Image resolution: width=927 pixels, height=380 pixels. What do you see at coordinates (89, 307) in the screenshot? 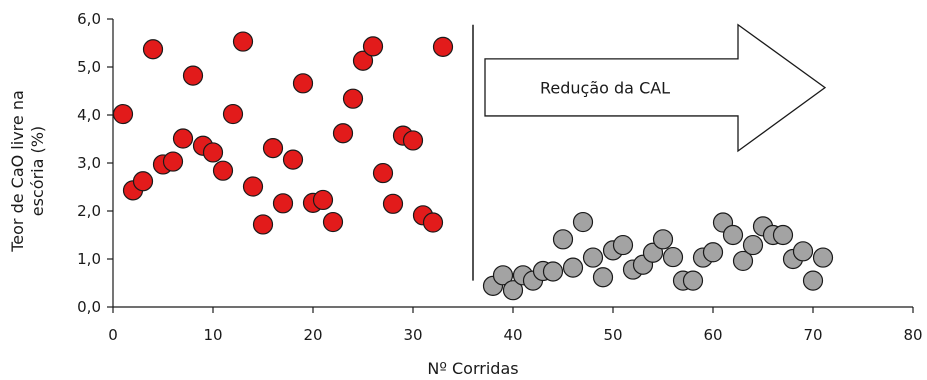
I see `y-tick-label: 0,0` at bounding box center [89, 307].